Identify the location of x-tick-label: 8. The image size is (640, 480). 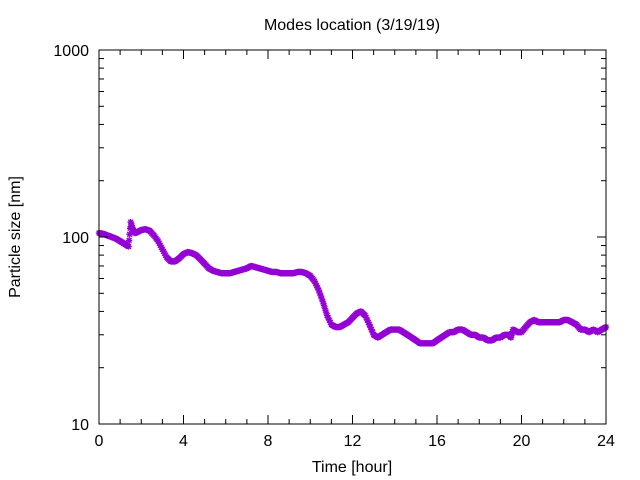
(268, 441).